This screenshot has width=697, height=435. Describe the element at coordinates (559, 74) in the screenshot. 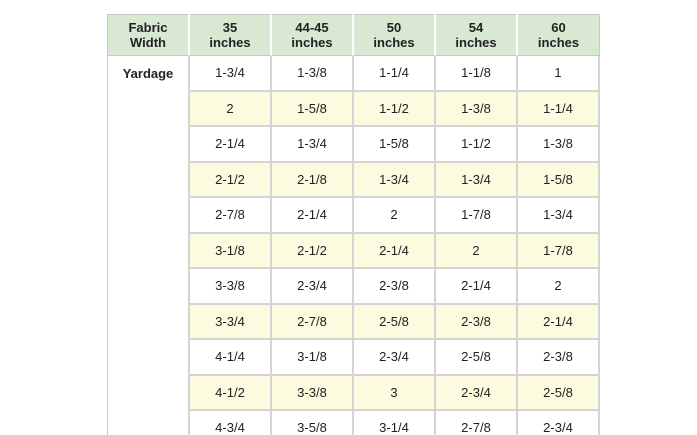

I see `table-cell: 1` at that location.